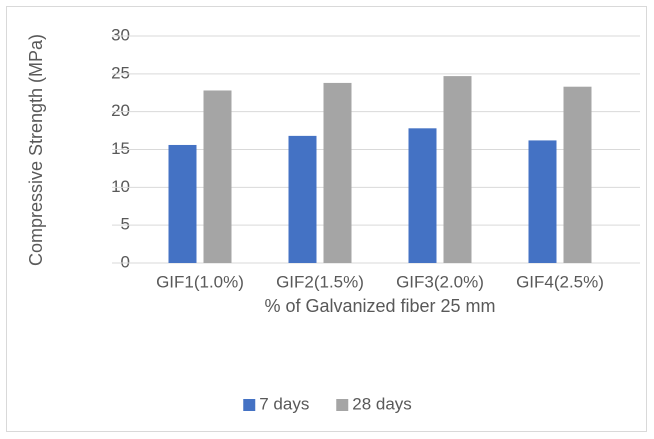 This screenshot has width=654, height=439. I want to click on x-tick-label: GIF3(2.0%), so click(440, 281).